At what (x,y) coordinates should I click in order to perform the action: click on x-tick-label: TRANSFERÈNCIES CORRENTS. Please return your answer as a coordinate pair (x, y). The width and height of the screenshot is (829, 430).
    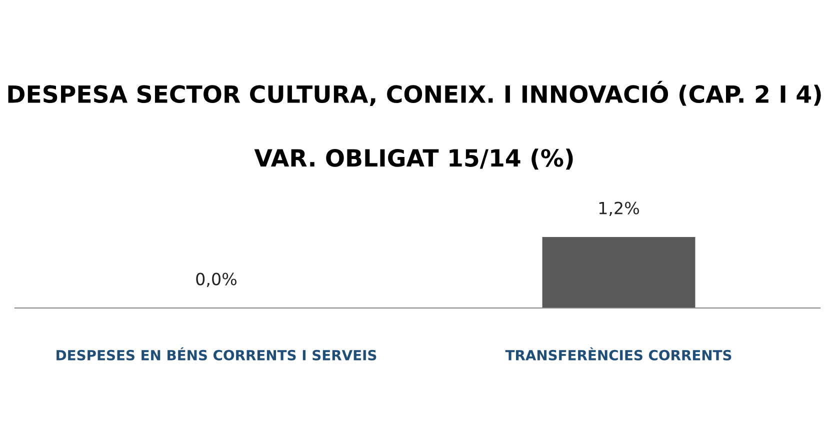
    Looking at the image, I should click on (618, 353).